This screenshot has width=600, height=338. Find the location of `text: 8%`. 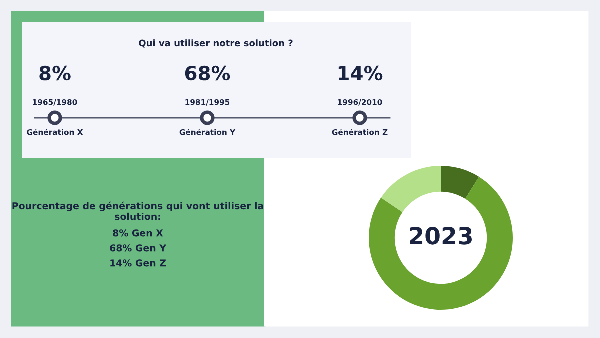

text: 8% is located at coordinates (55, 73).